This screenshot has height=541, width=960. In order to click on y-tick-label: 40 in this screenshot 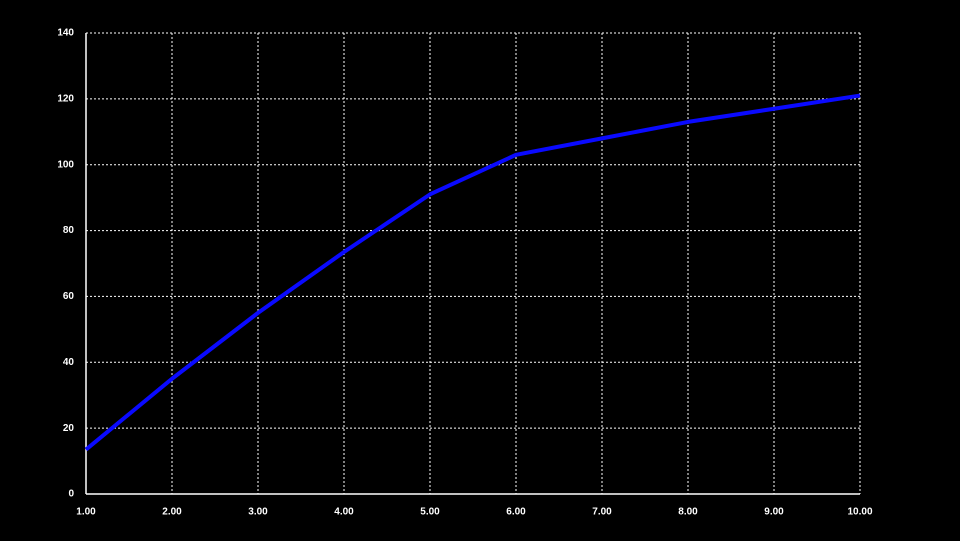, I will do `click(69, 362)`.